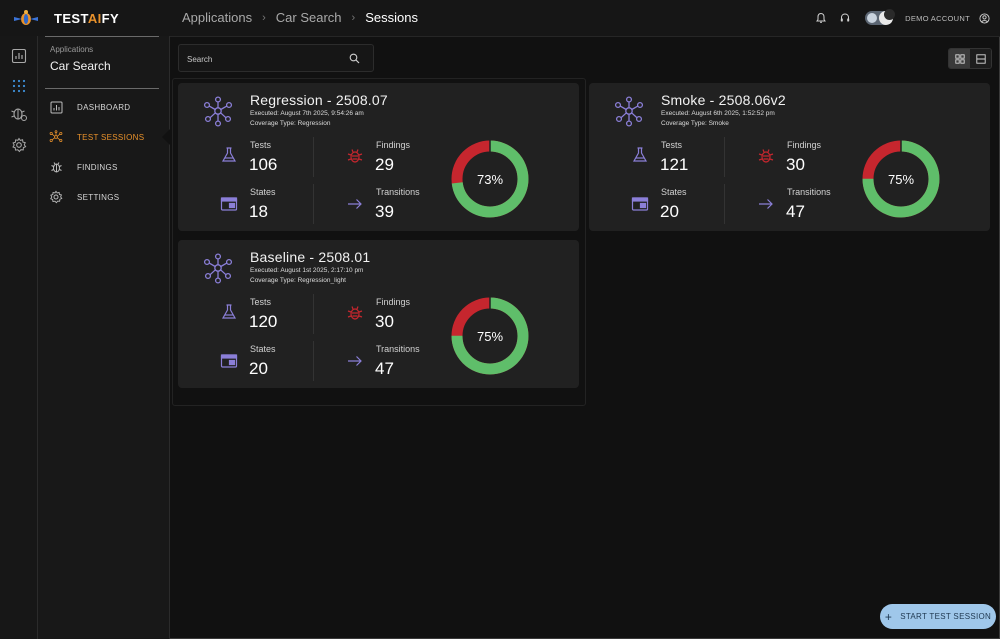 The width and height of the screenshot is (1000, 639). I want to click on sidebar-item-label: SETTINGS, so click(98, 197).